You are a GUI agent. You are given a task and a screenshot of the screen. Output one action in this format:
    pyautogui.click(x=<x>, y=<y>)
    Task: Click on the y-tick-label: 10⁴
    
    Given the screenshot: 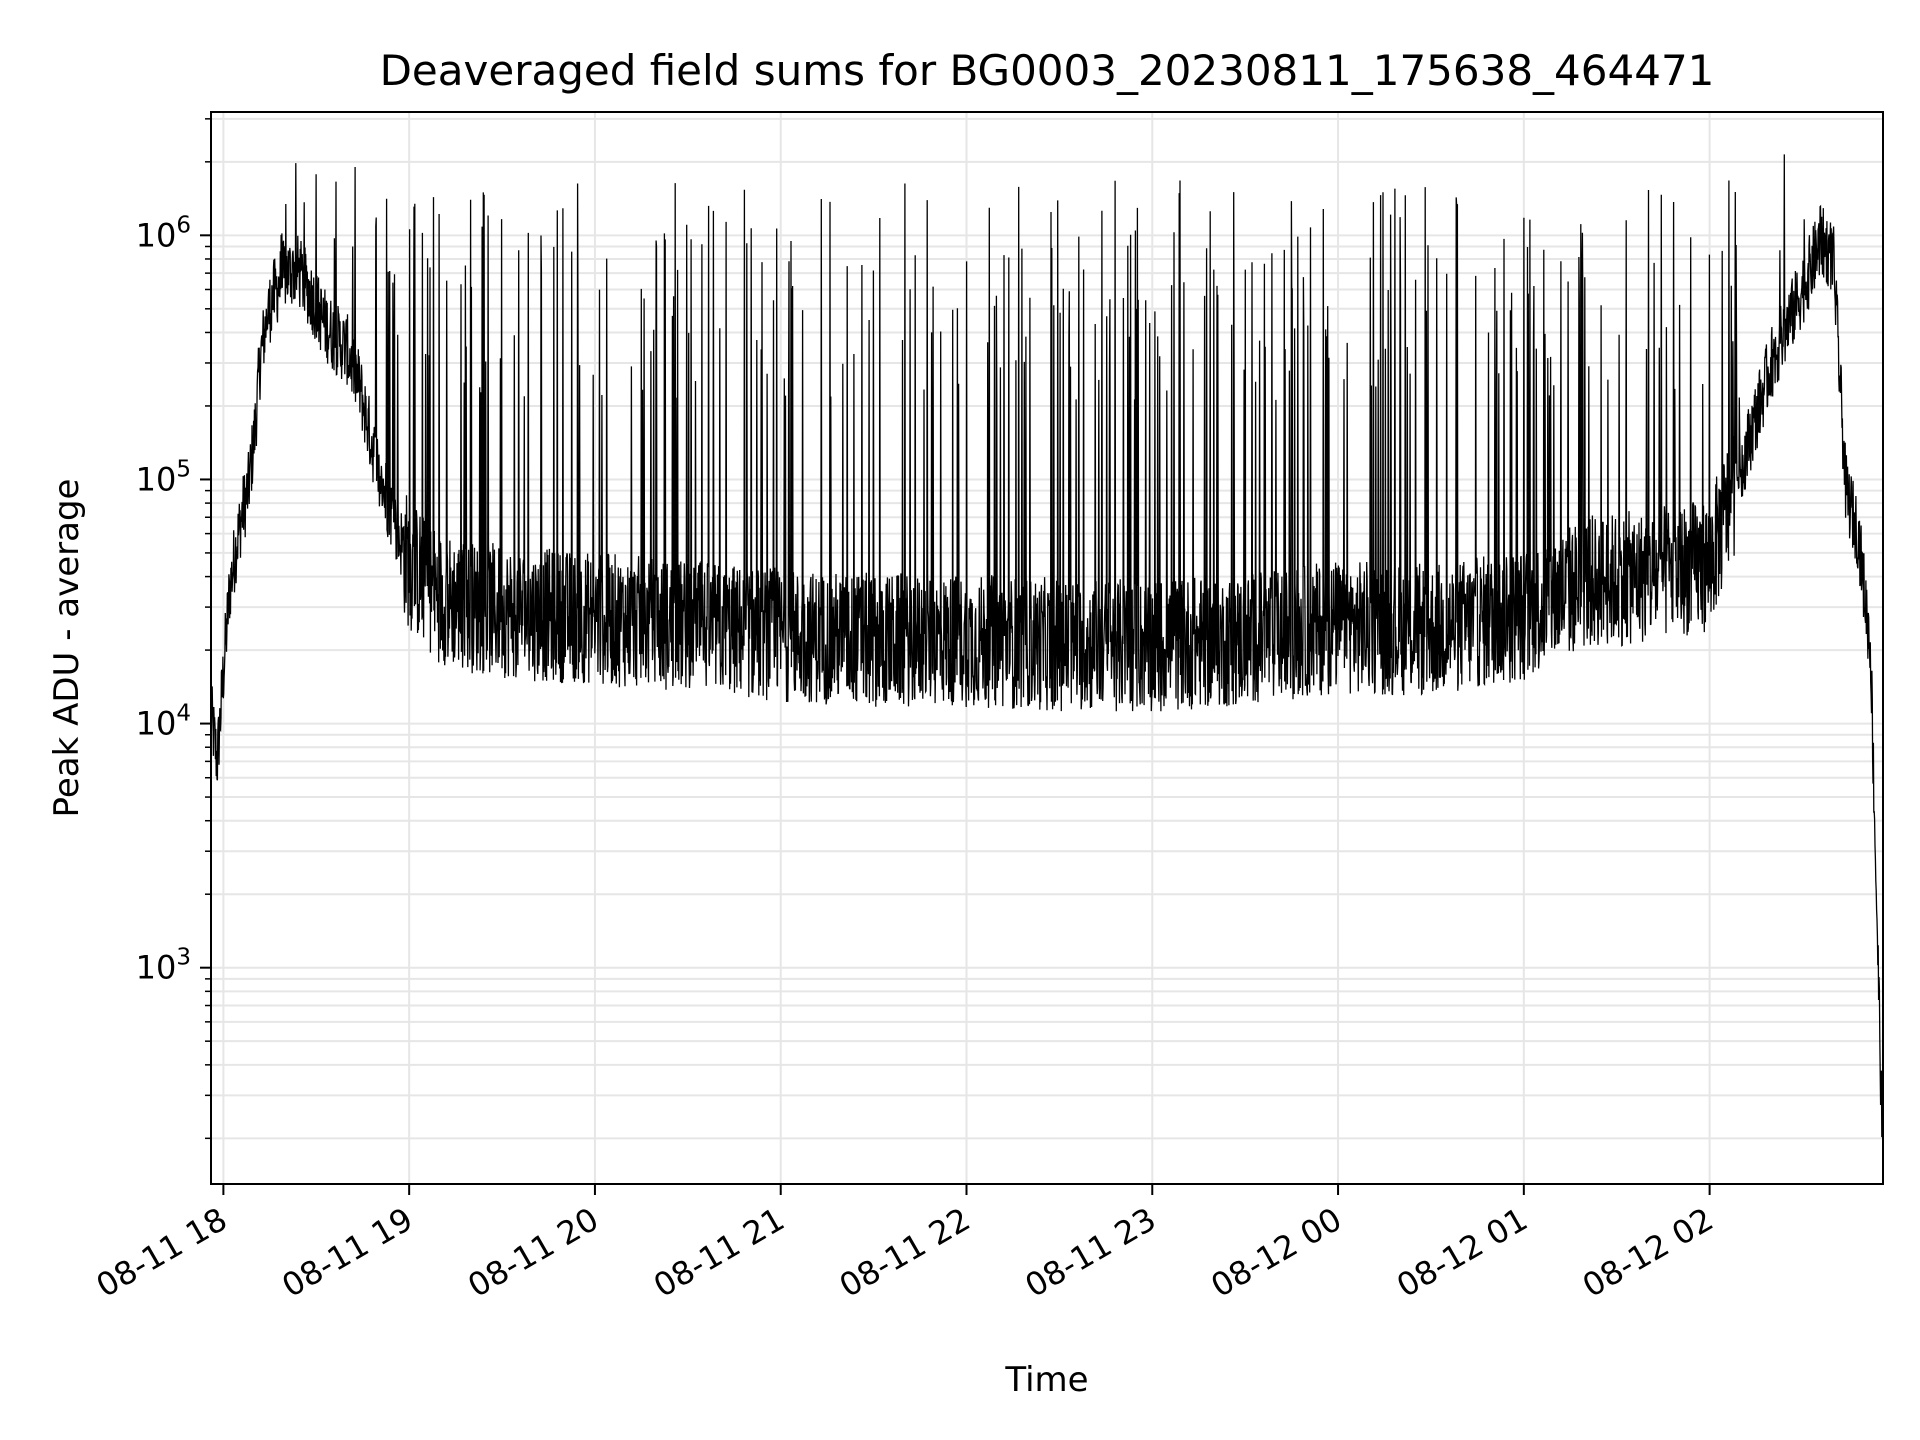 What is the action you would take?
    pyautogui.click(x=163, y=722)
    